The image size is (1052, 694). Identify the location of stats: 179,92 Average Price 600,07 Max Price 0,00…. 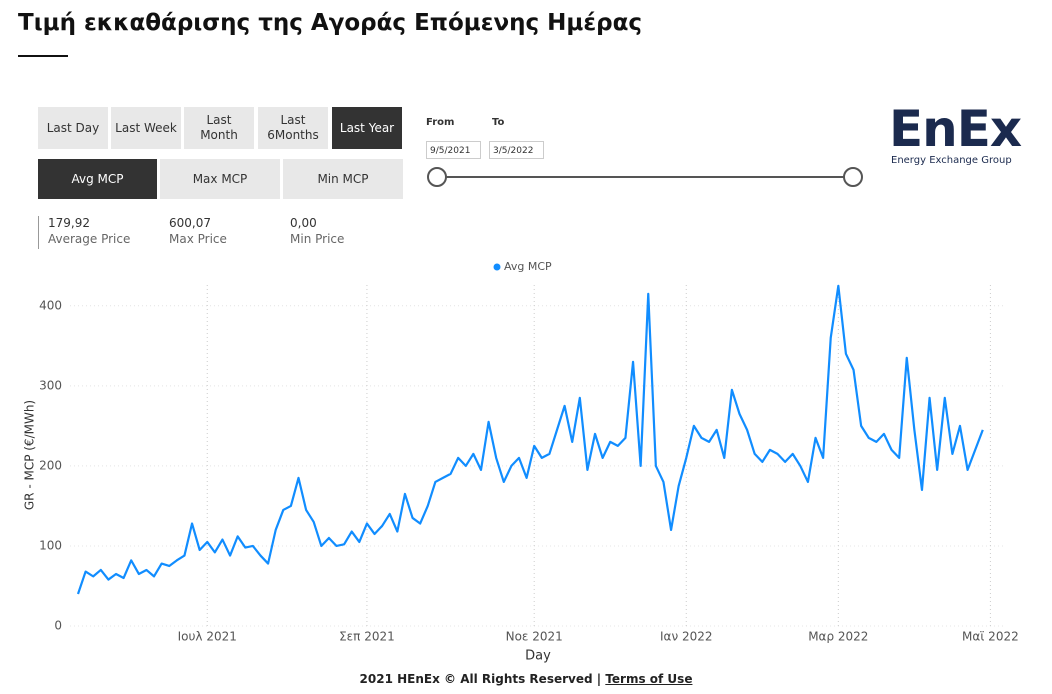
(218, 232).